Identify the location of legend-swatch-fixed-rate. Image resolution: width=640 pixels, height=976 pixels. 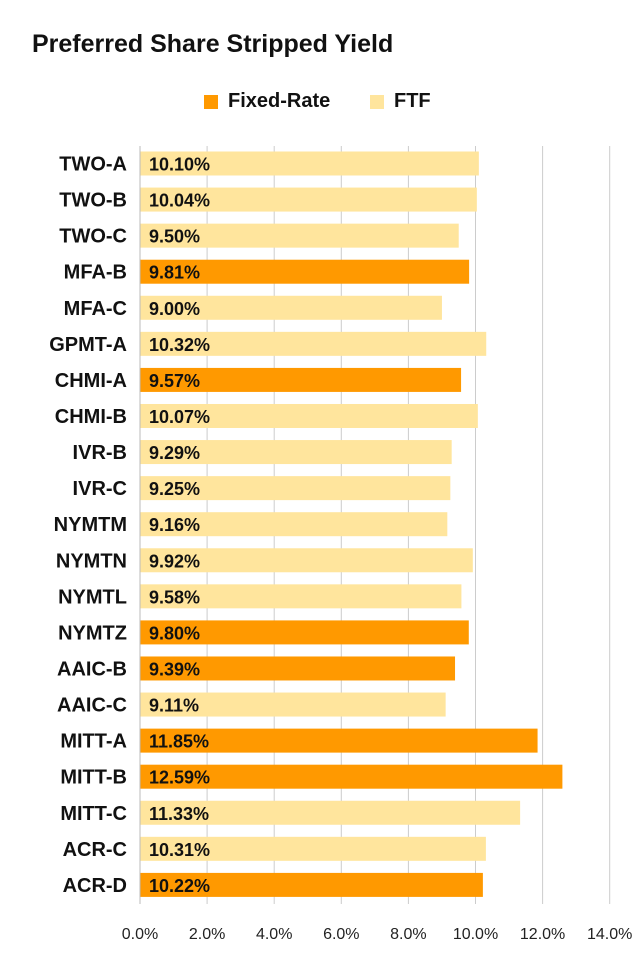
(211, 101).